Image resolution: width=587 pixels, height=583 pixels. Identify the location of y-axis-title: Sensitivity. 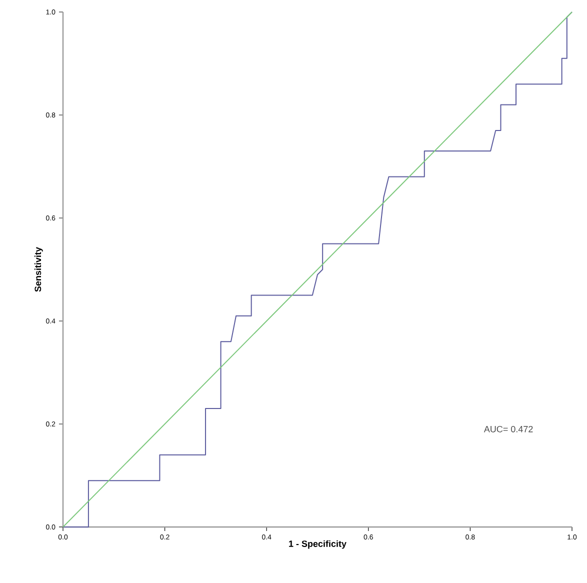
(38, 269).